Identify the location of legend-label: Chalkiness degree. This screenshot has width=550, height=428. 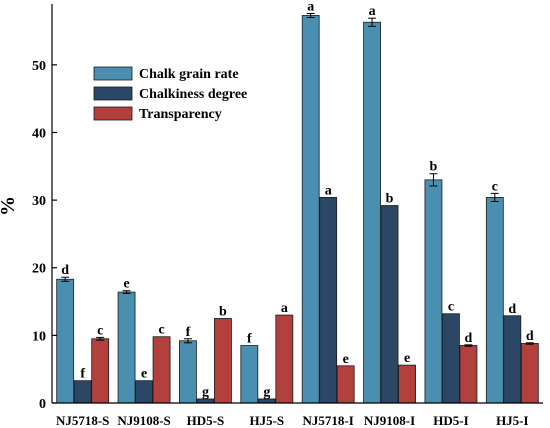
(193, 94).